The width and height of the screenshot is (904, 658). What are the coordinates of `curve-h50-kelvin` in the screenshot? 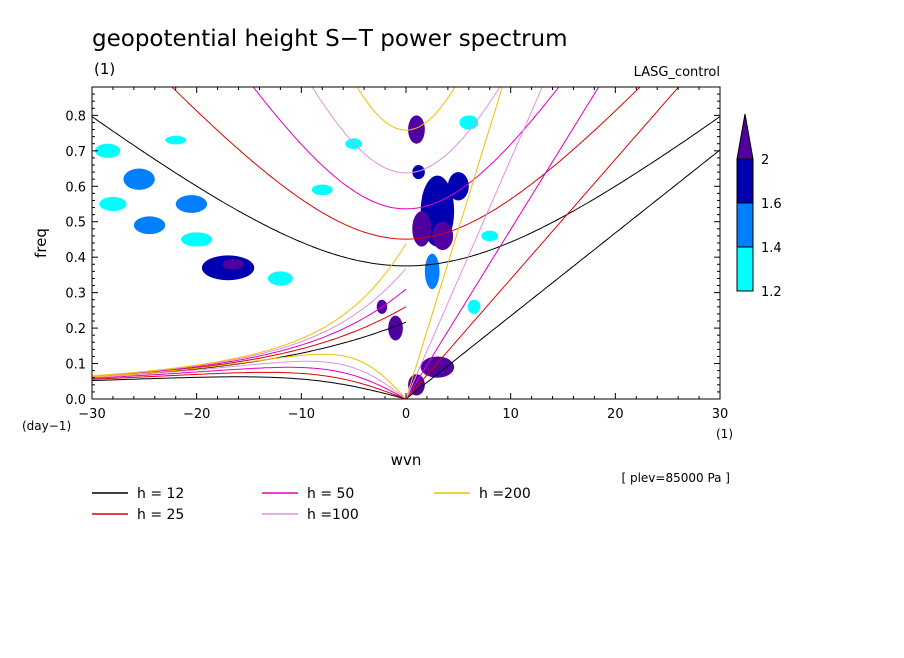 It's located at (502, 243).